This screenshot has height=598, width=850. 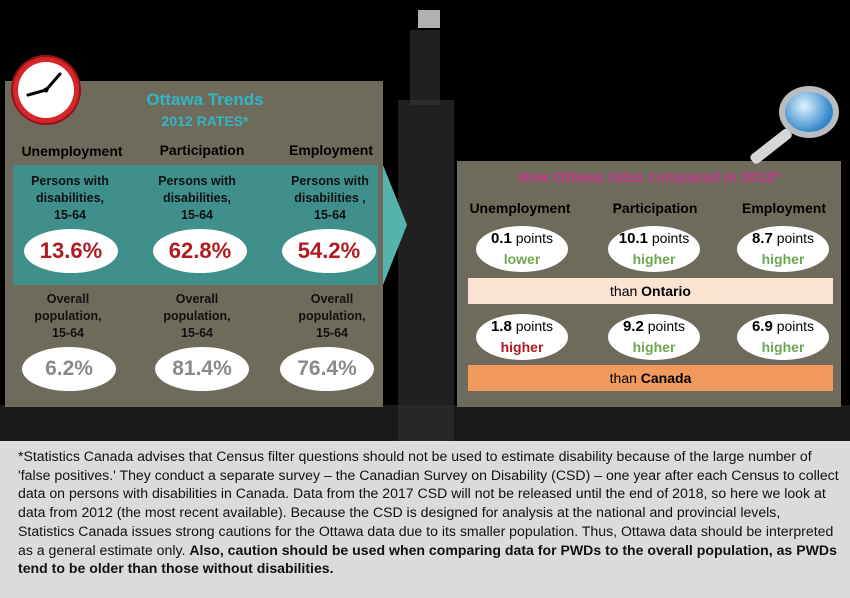 What do you see at coordinates (395, 225) in the screenshot?
I see `arrow-right-icon` at bounding box center [395, 225].